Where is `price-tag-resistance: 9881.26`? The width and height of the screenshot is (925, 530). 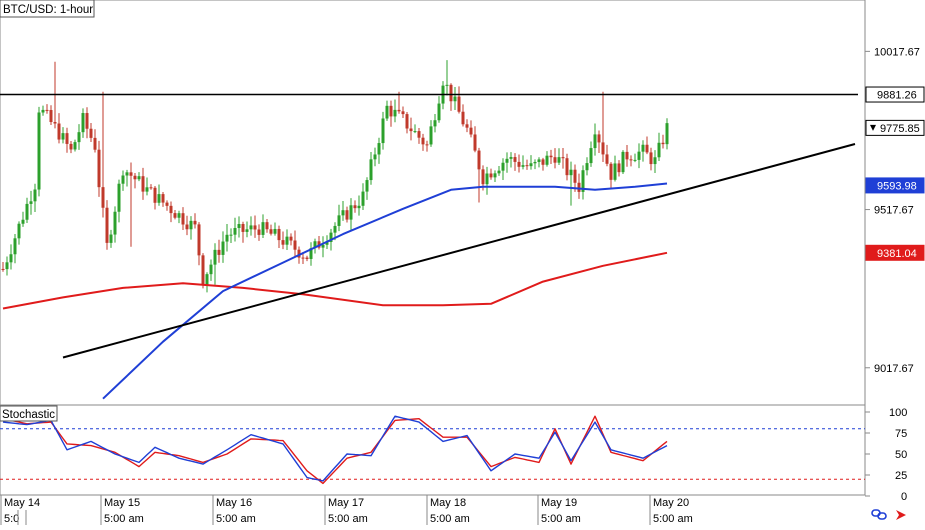
price-tag-resistance: 9881.26 is located at coordinates (895, 94).